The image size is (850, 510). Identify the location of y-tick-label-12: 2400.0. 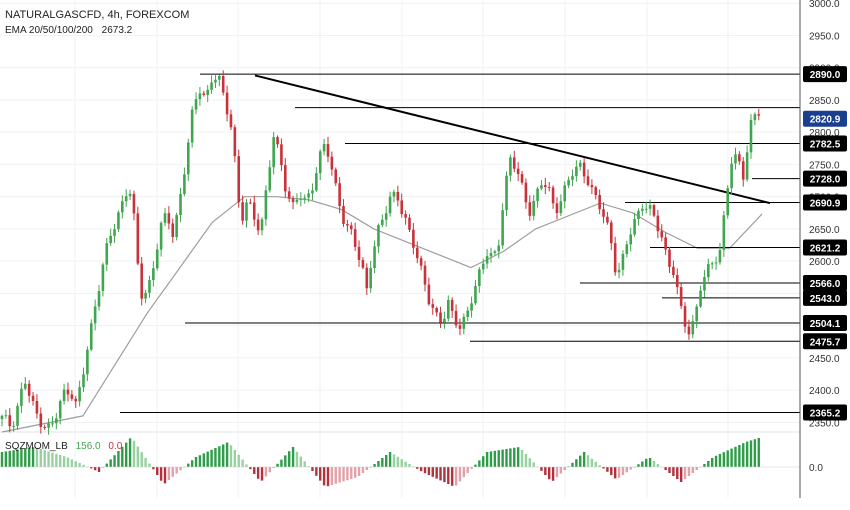
(824, 391).